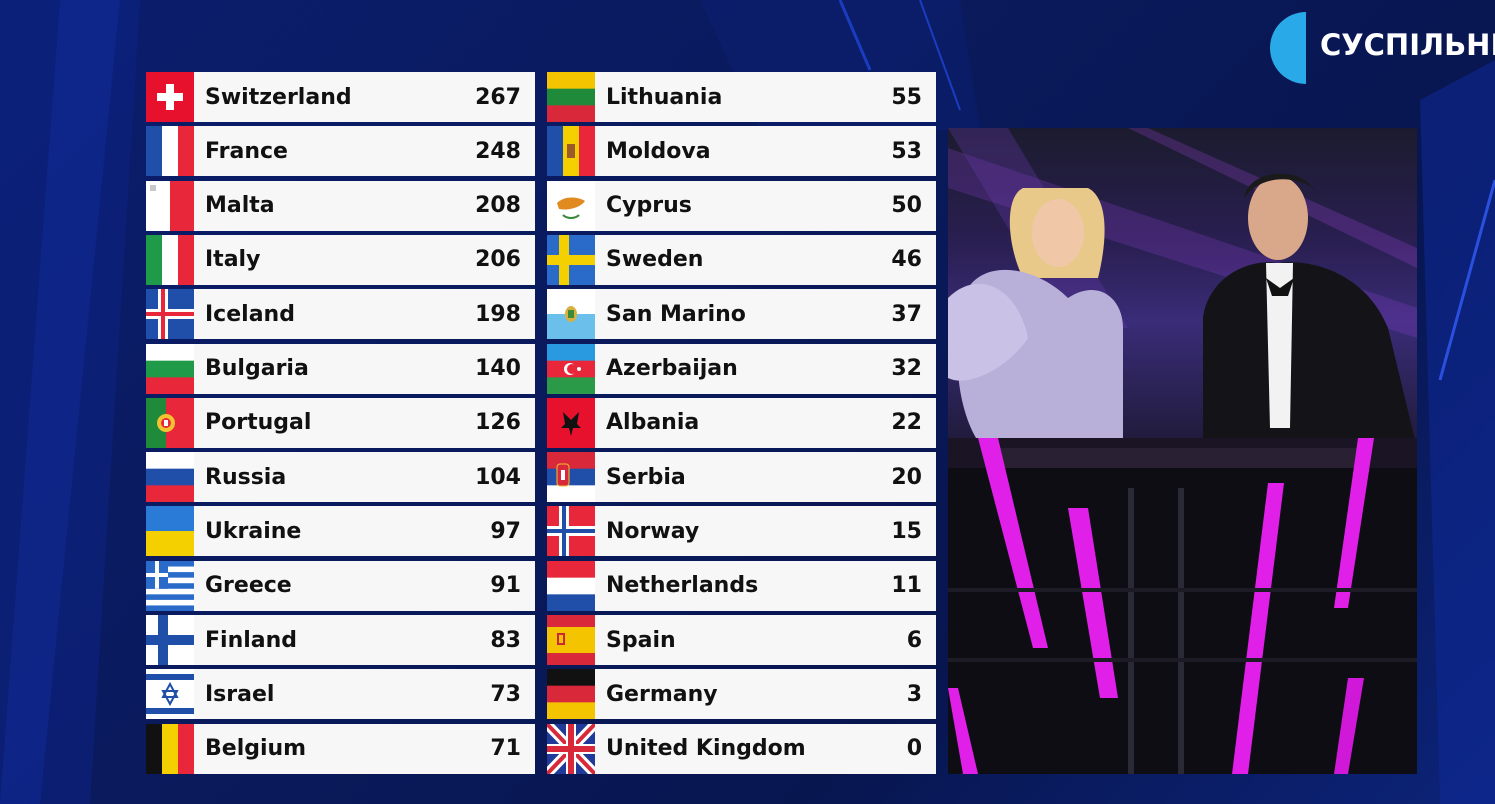  What do you see at coordinates (170, 531) in the screenshot?
I see `ukraine-flag-icon` at bounding box center [170, 531].